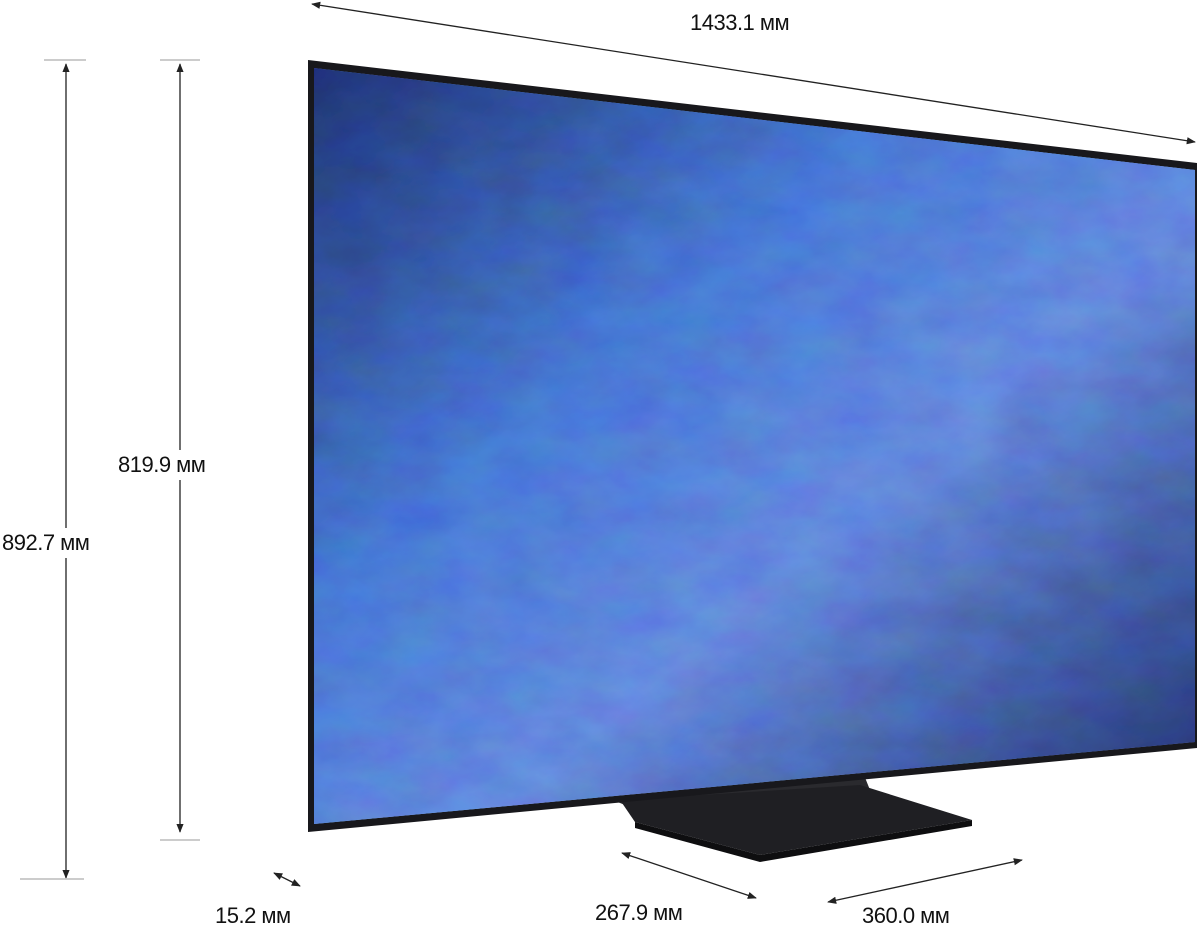 This screenshot has height=931, width=1200. Describe the element at coordinates (639, 912) in the screenshot. I see `stand-depth-label: 267.9 мм` at that location.